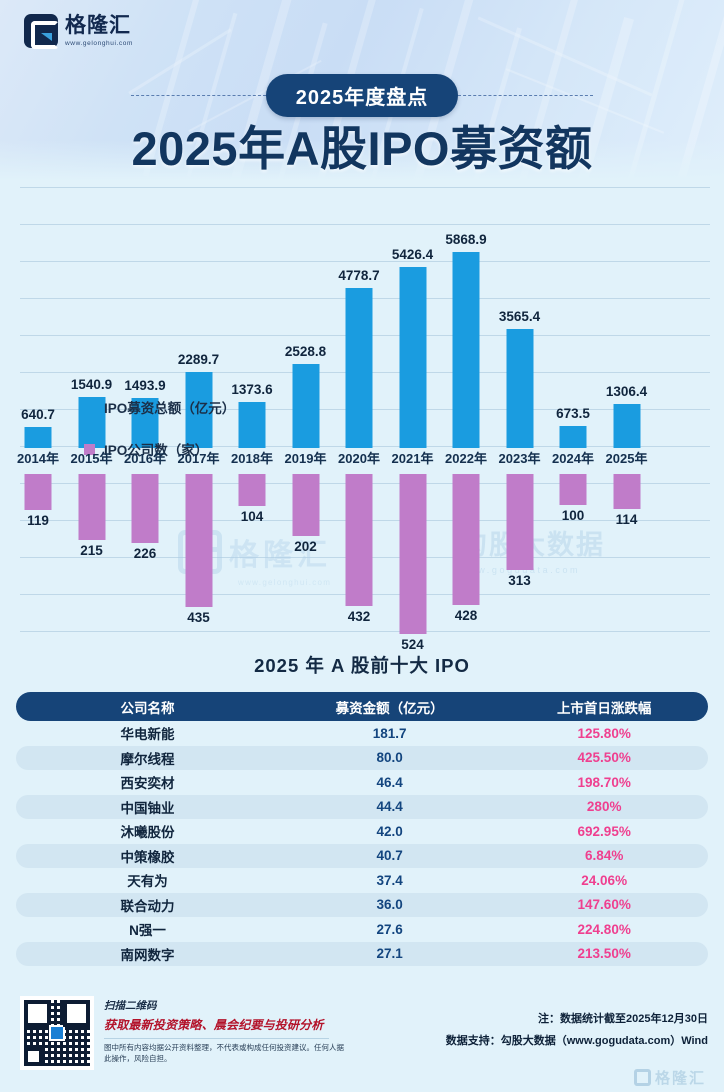 Image resolution: width=724 pixels, height=1092 pixels. What do you see at coordinates (604, 758) in the screenshot?
I see `cell-change: 425.50%` at bounding box center [604, 758].